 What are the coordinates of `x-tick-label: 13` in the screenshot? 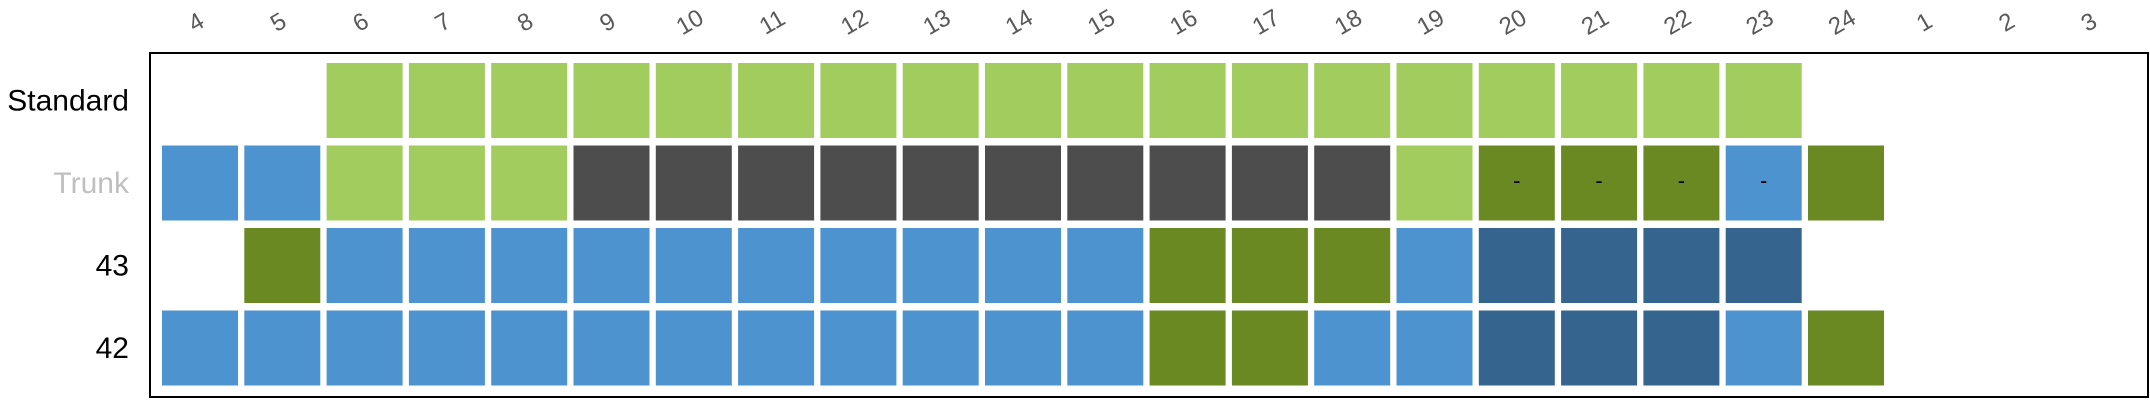 It's located at (937, 22).